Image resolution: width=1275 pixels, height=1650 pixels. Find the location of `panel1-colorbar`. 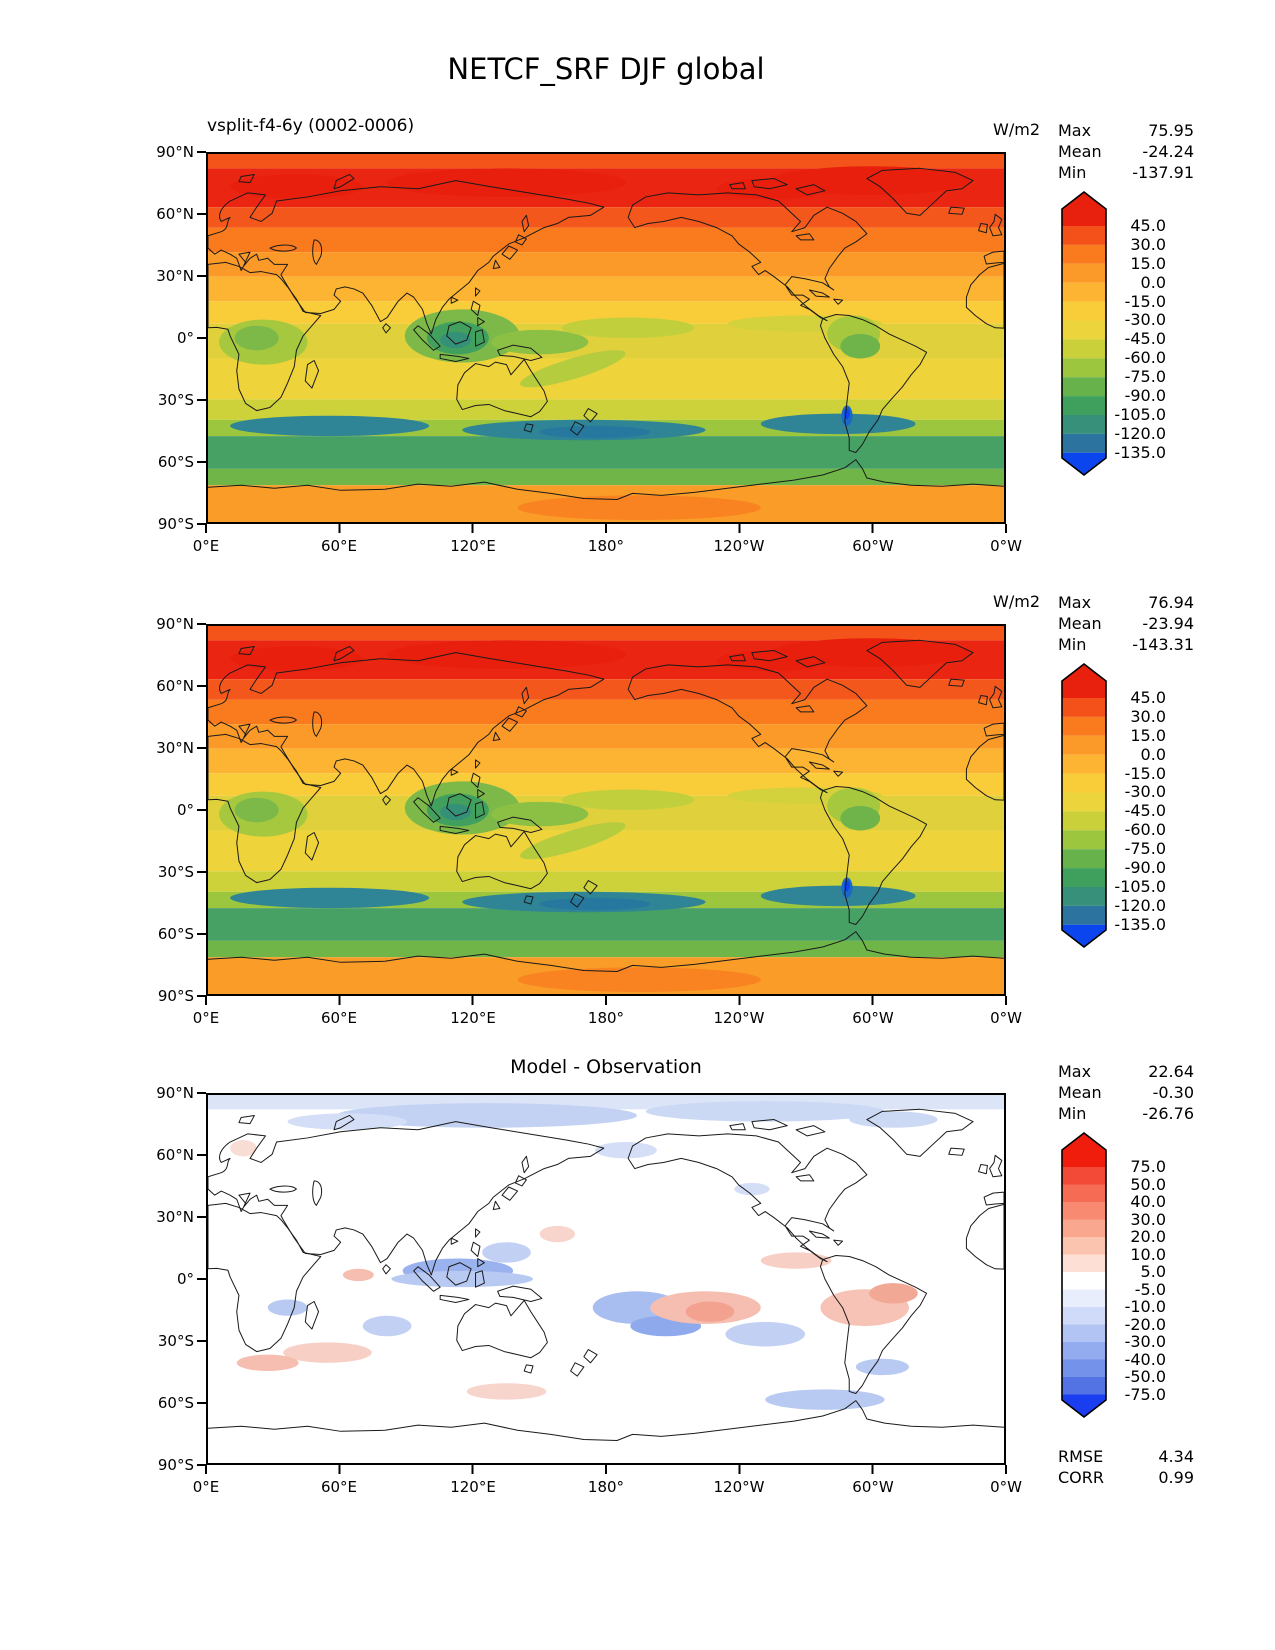

panel1-colorbar is located at coordinates (1084, 333).